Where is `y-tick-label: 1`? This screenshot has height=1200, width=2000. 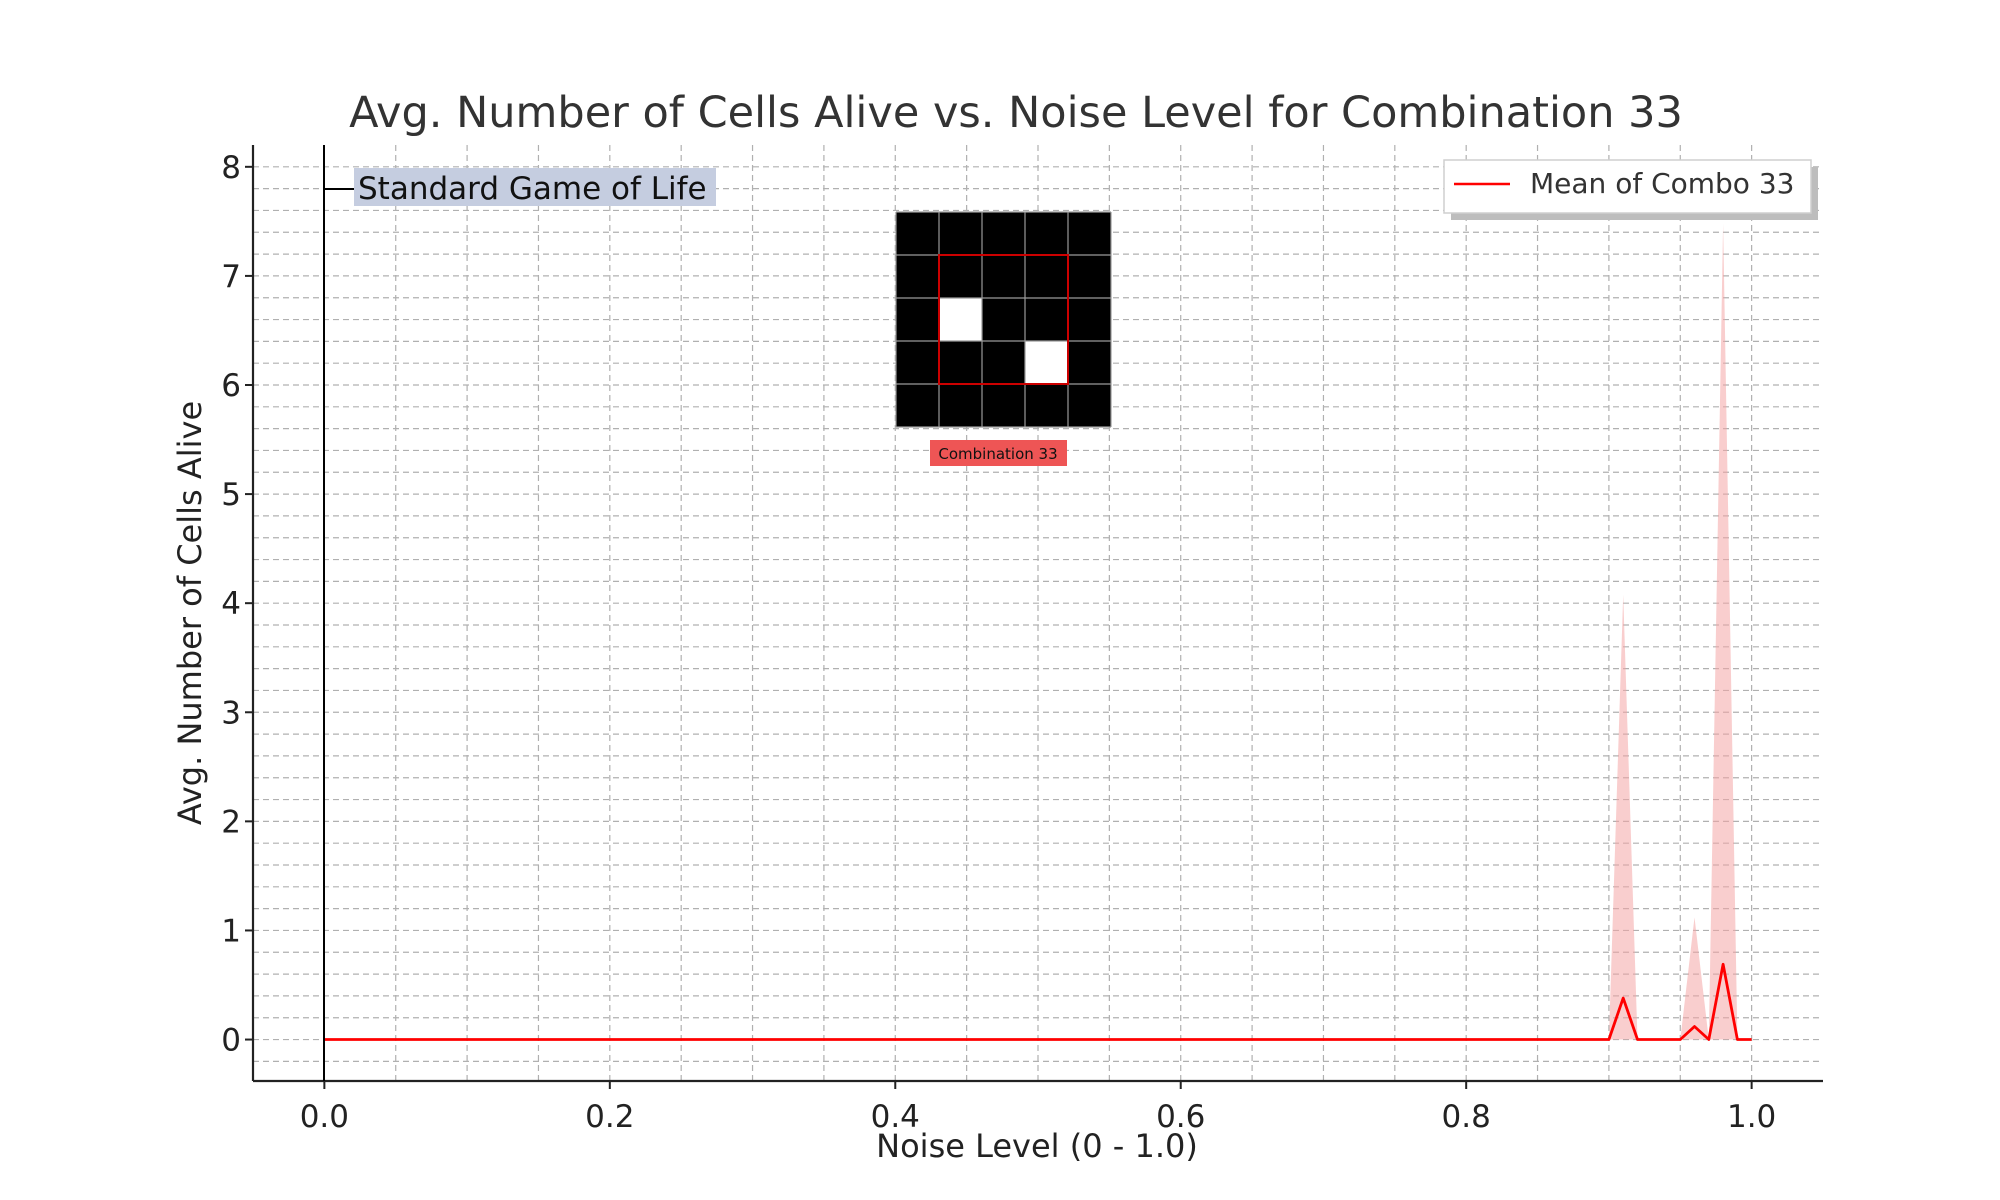
y-tick-label: 1 is located at coordinates (231, 931).